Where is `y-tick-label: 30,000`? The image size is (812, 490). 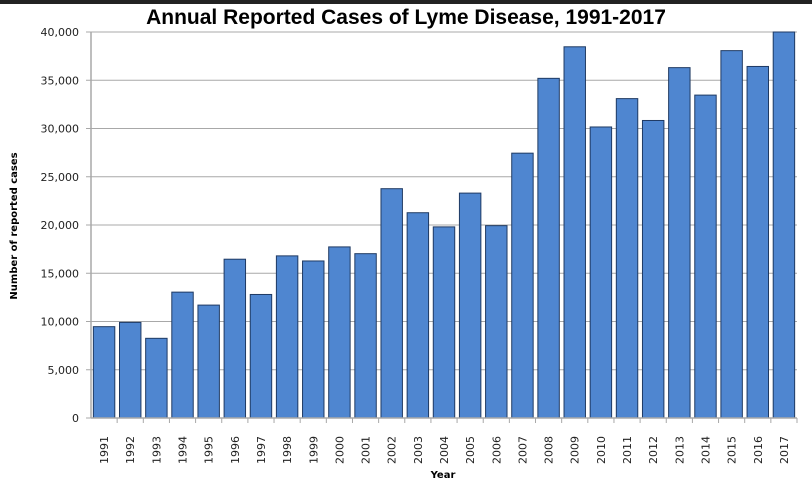
y-tick-label: 30,000 is located at coordinates (60, 129).